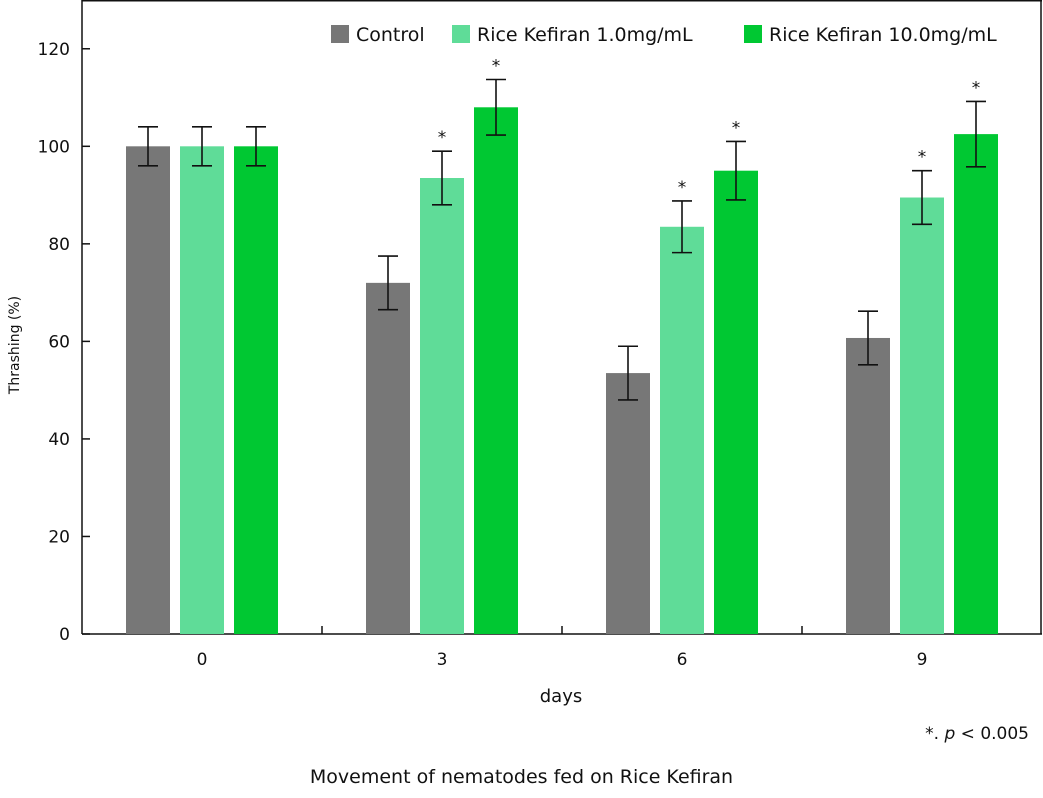 This screenshot has height=798, width=1043. What do you see at coordinates (59, 342) in the screenshot?
I see `y-tick-label: 60` at bounding box center [59, 342].